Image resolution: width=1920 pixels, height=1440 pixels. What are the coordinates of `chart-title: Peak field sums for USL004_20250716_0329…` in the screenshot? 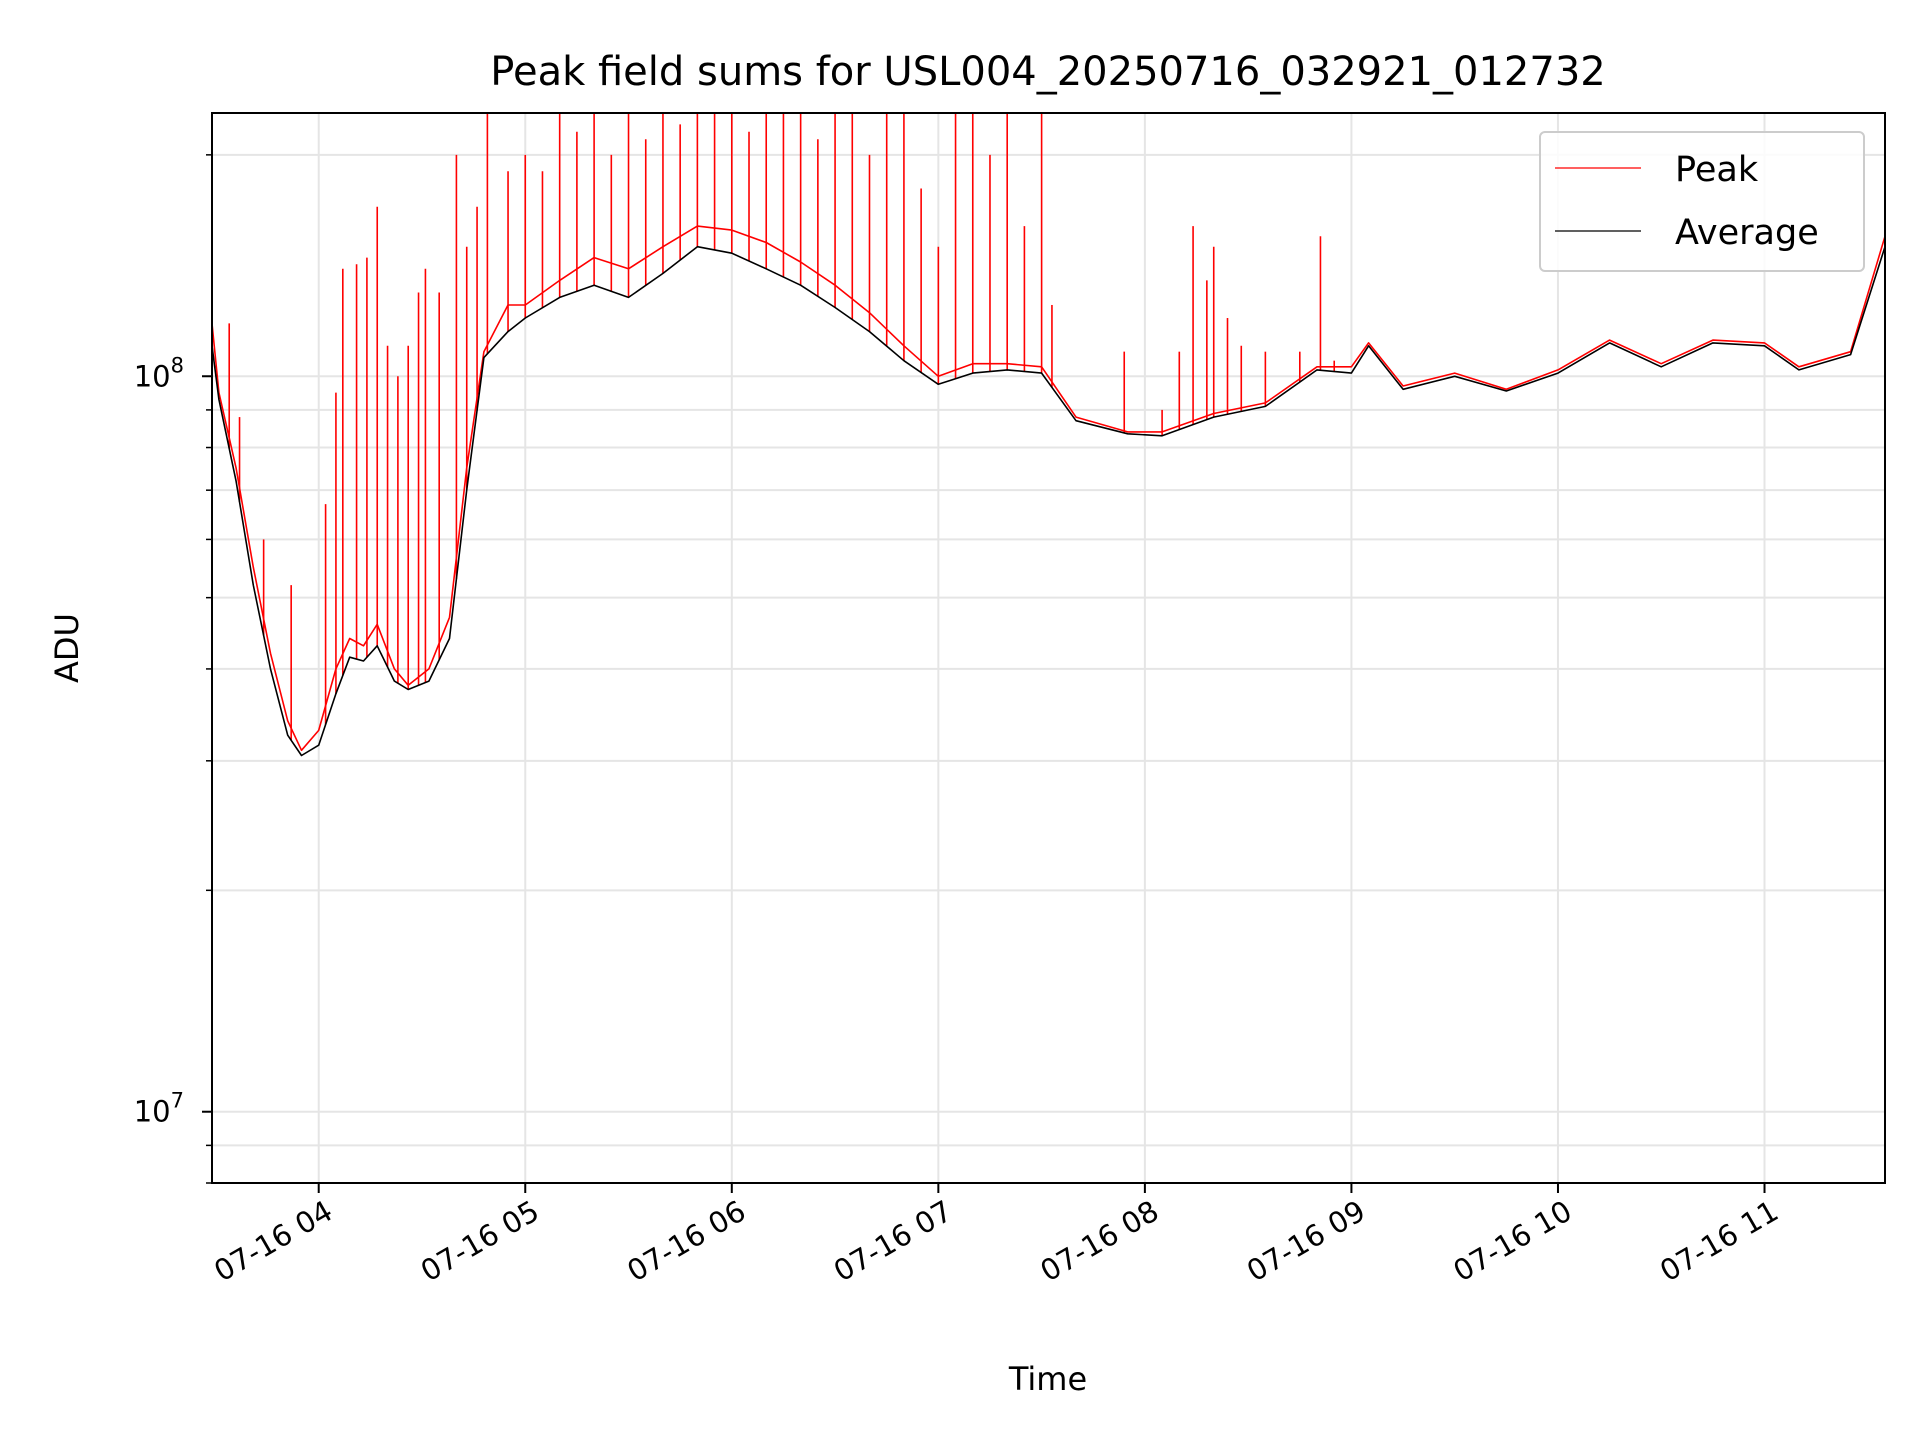 It's located at (1047, 72).